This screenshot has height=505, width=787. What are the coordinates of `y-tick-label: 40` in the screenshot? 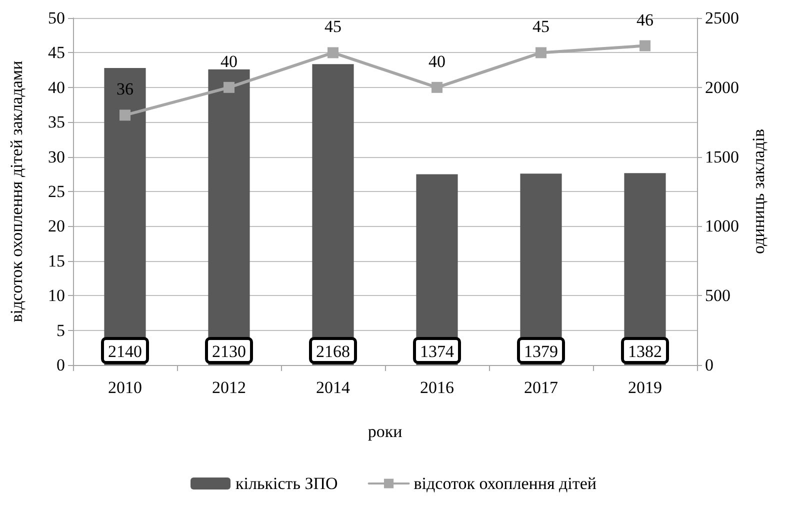 It's located at (56, 87).